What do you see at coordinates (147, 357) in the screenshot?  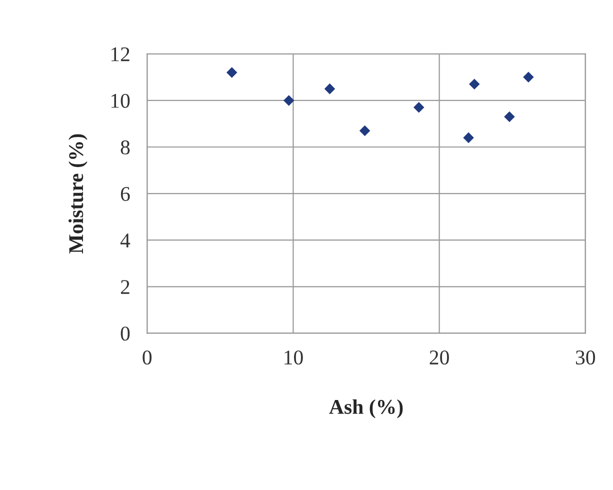 I see `x-tick-label: 0` at bounding box center [147, 357].